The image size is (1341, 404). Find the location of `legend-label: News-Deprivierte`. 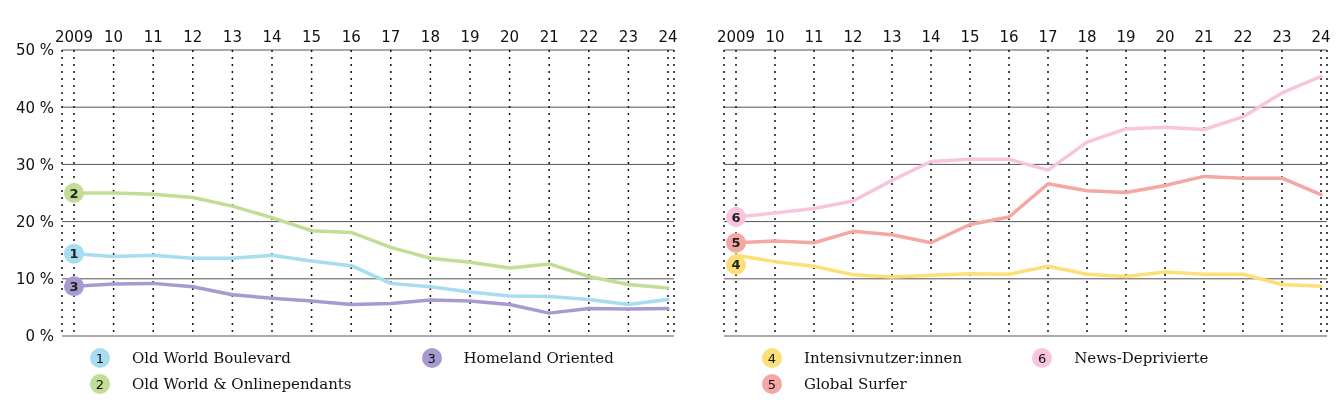

legend-label: News-Deprivierte is located at coordinates (1141, 358).